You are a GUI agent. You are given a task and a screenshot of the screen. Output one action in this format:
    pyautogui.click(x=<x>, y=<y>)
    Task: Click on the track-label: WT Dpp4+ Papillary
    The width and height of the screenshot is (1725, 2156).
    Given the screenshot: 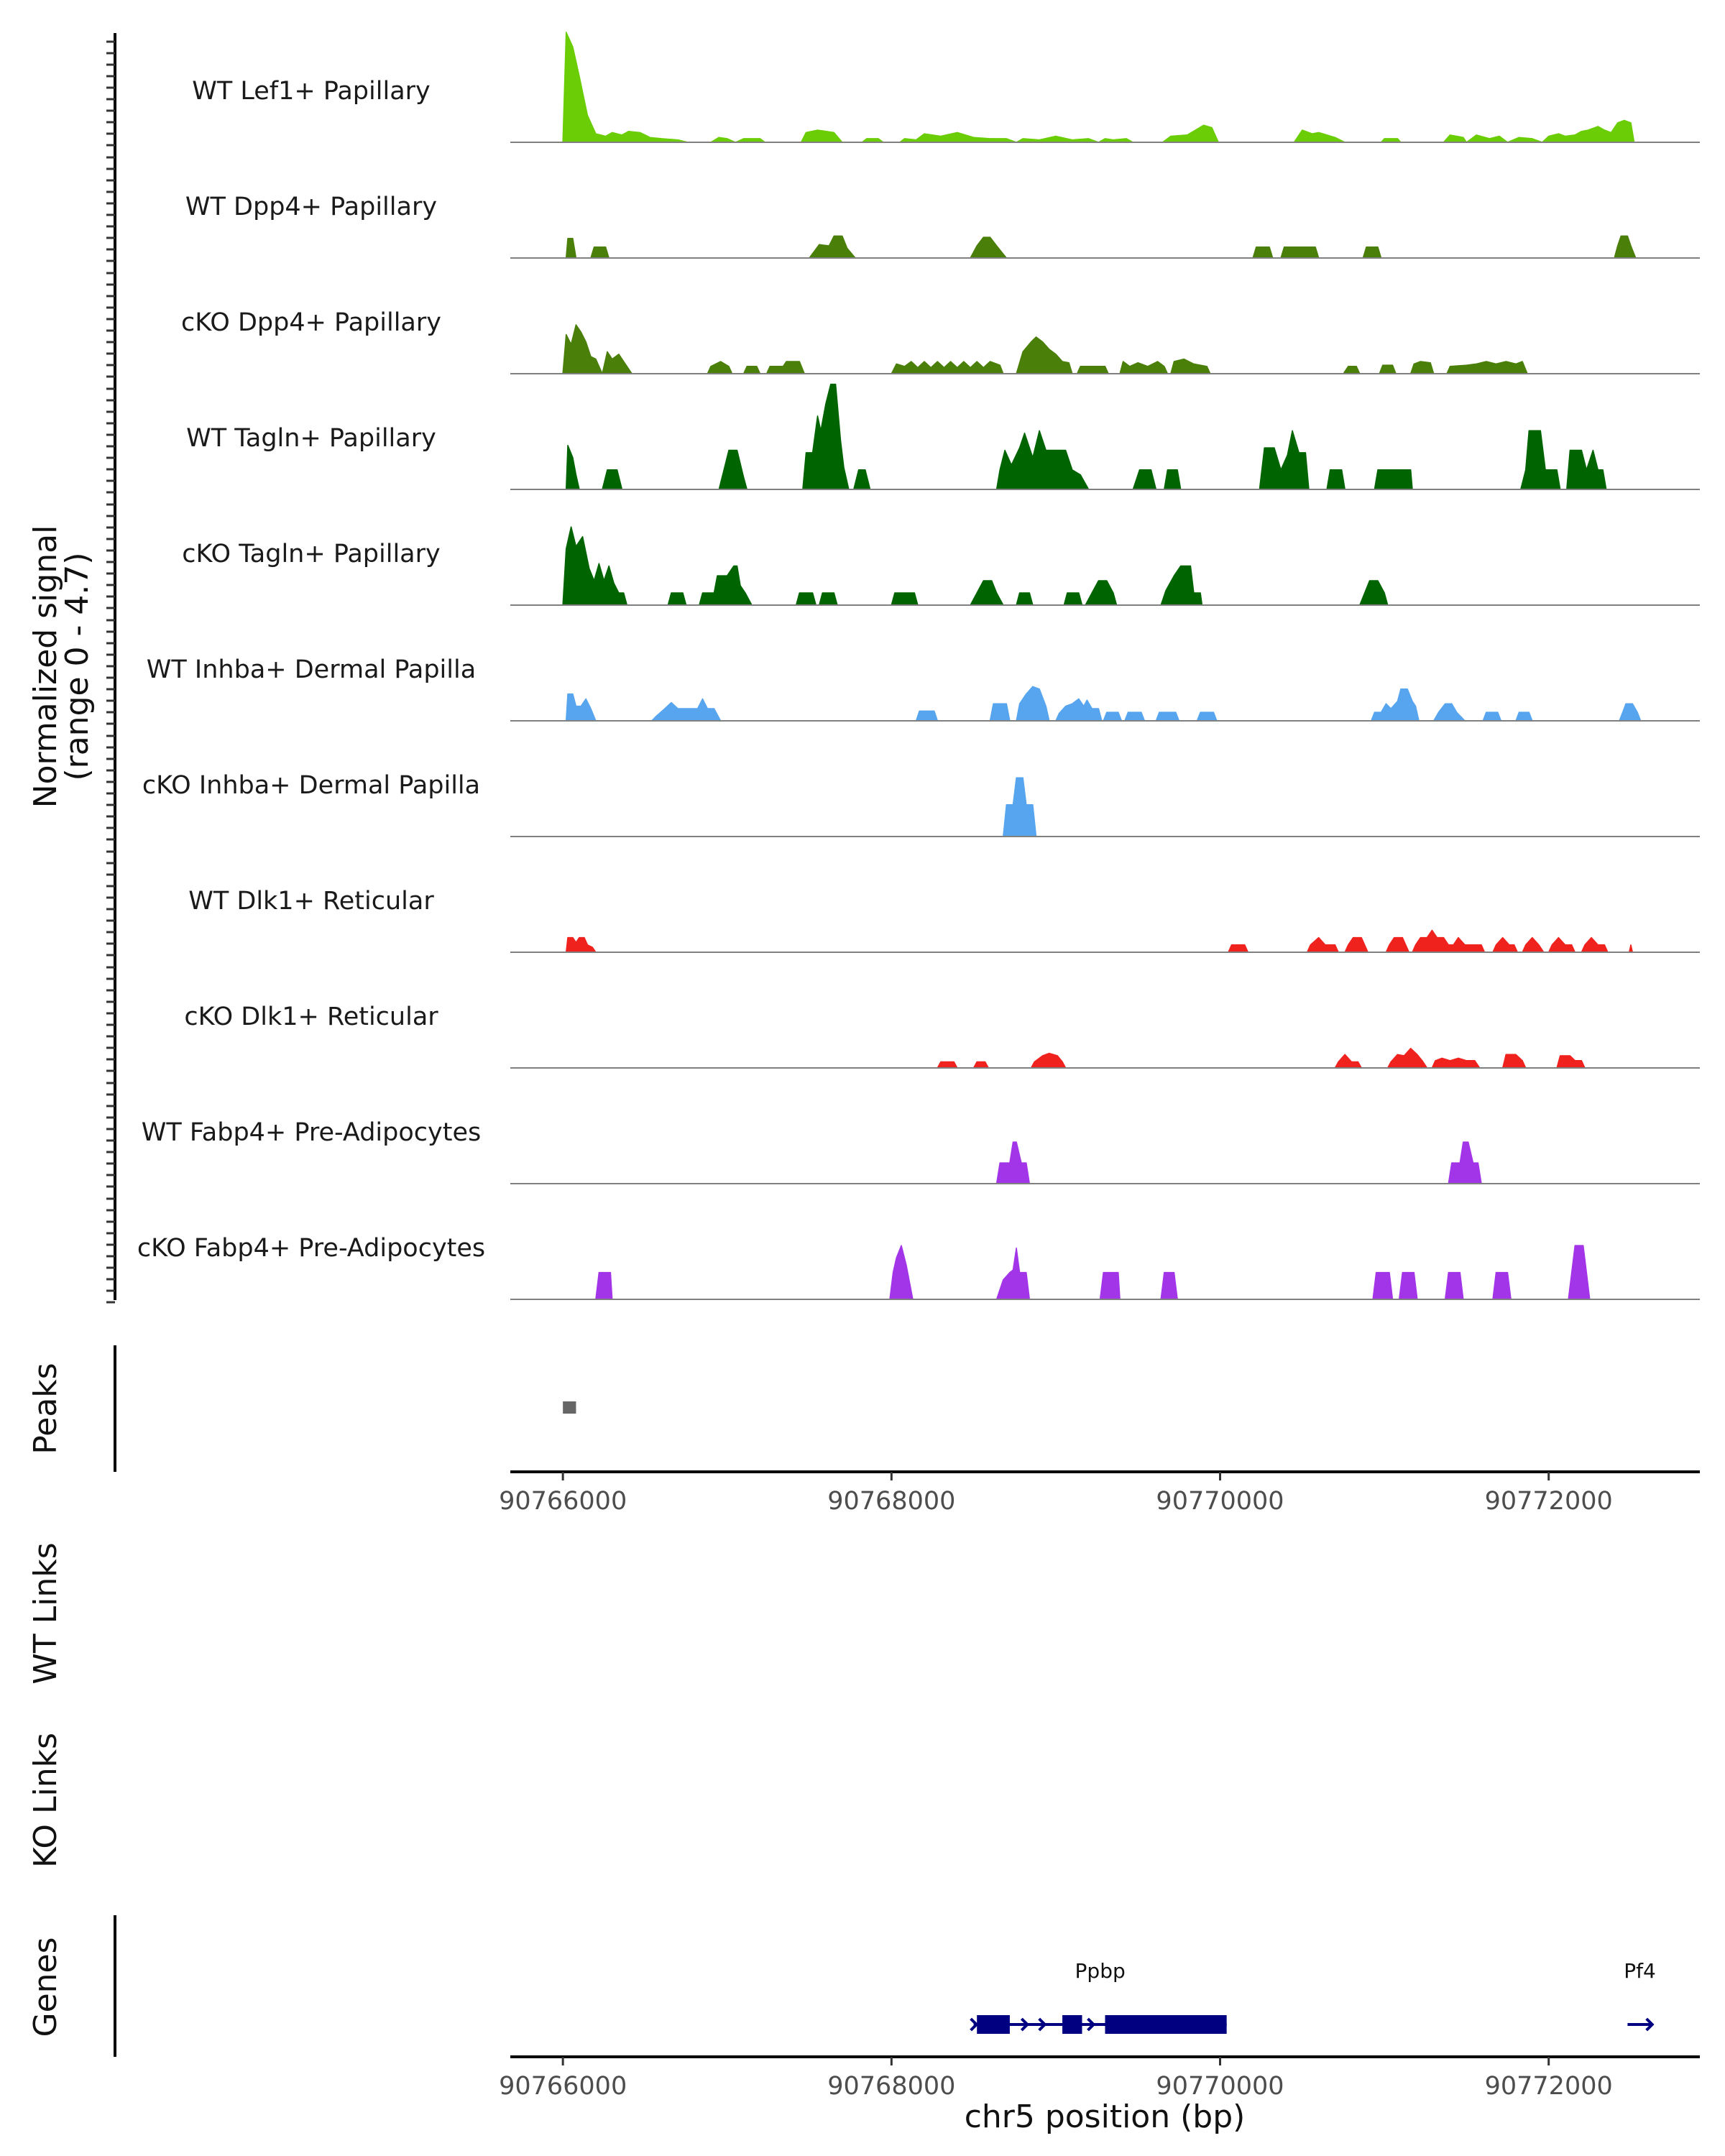 What is the action you would take?
    pyautogui.click(x=311, y=207)
    